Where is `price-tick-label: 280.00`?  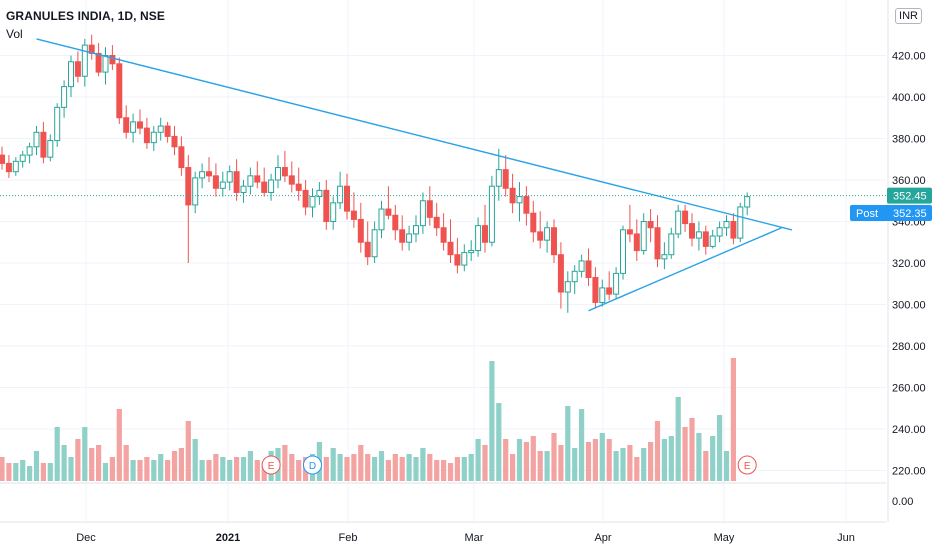
price-tick-label: 280.00 is located at coordinates (909, 347).